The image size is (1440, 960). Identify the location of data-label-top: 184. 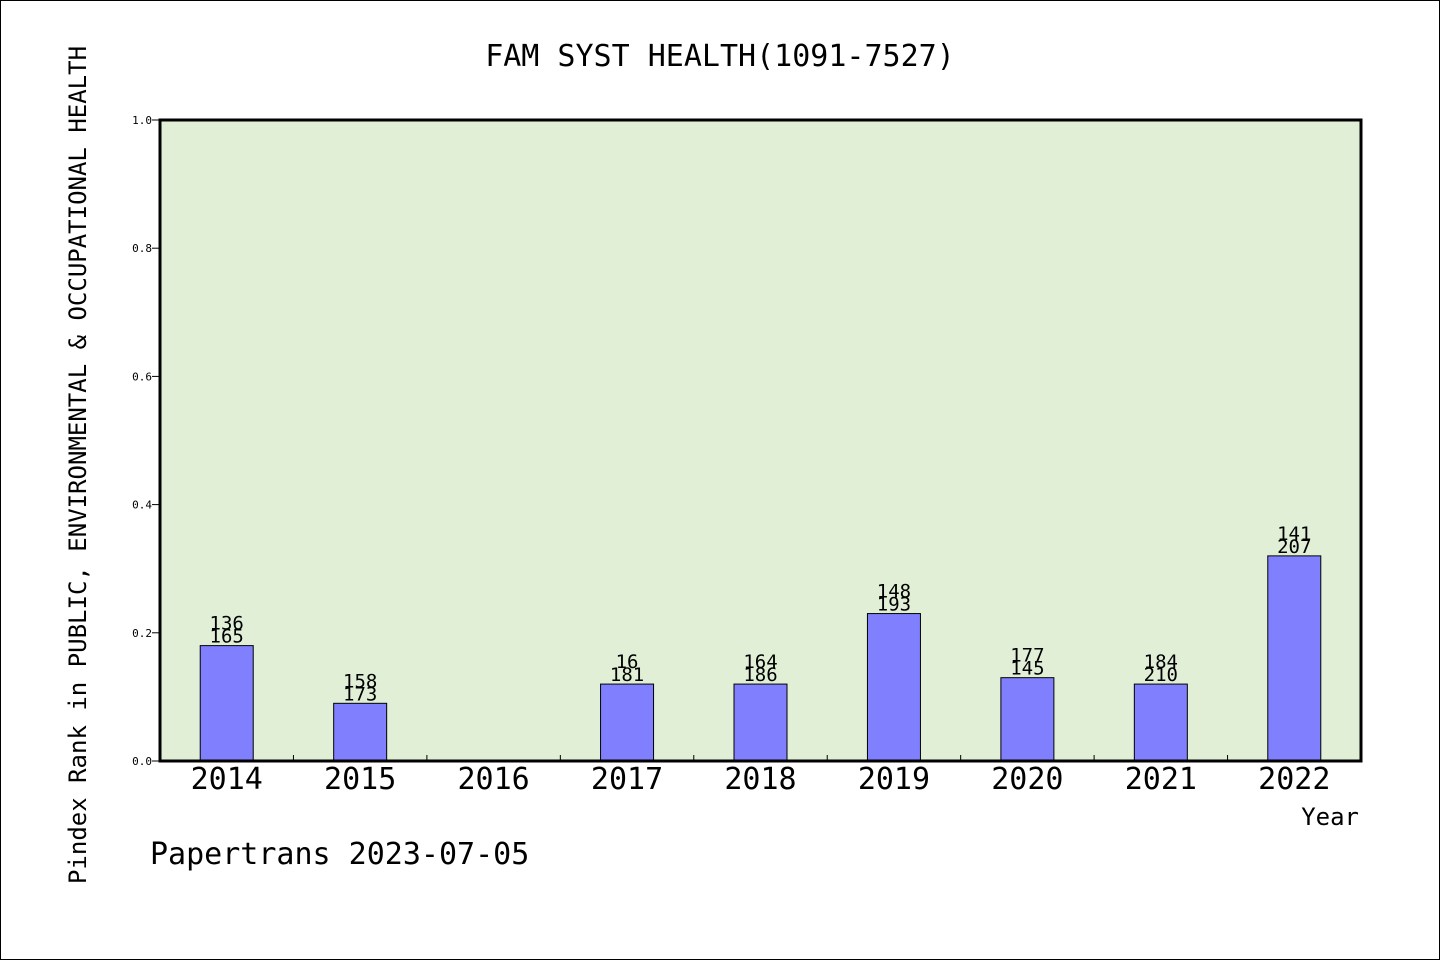
(1161, 662).